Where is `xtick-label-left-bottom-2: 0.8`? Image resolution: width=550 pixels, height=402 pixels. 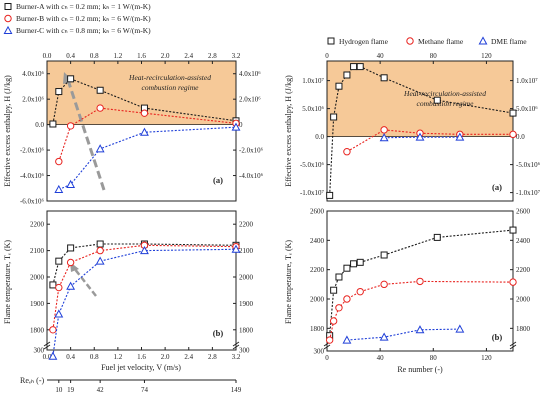
xtick-label-left-bottom-2: 0.8 is located at coordinates (94, 357).